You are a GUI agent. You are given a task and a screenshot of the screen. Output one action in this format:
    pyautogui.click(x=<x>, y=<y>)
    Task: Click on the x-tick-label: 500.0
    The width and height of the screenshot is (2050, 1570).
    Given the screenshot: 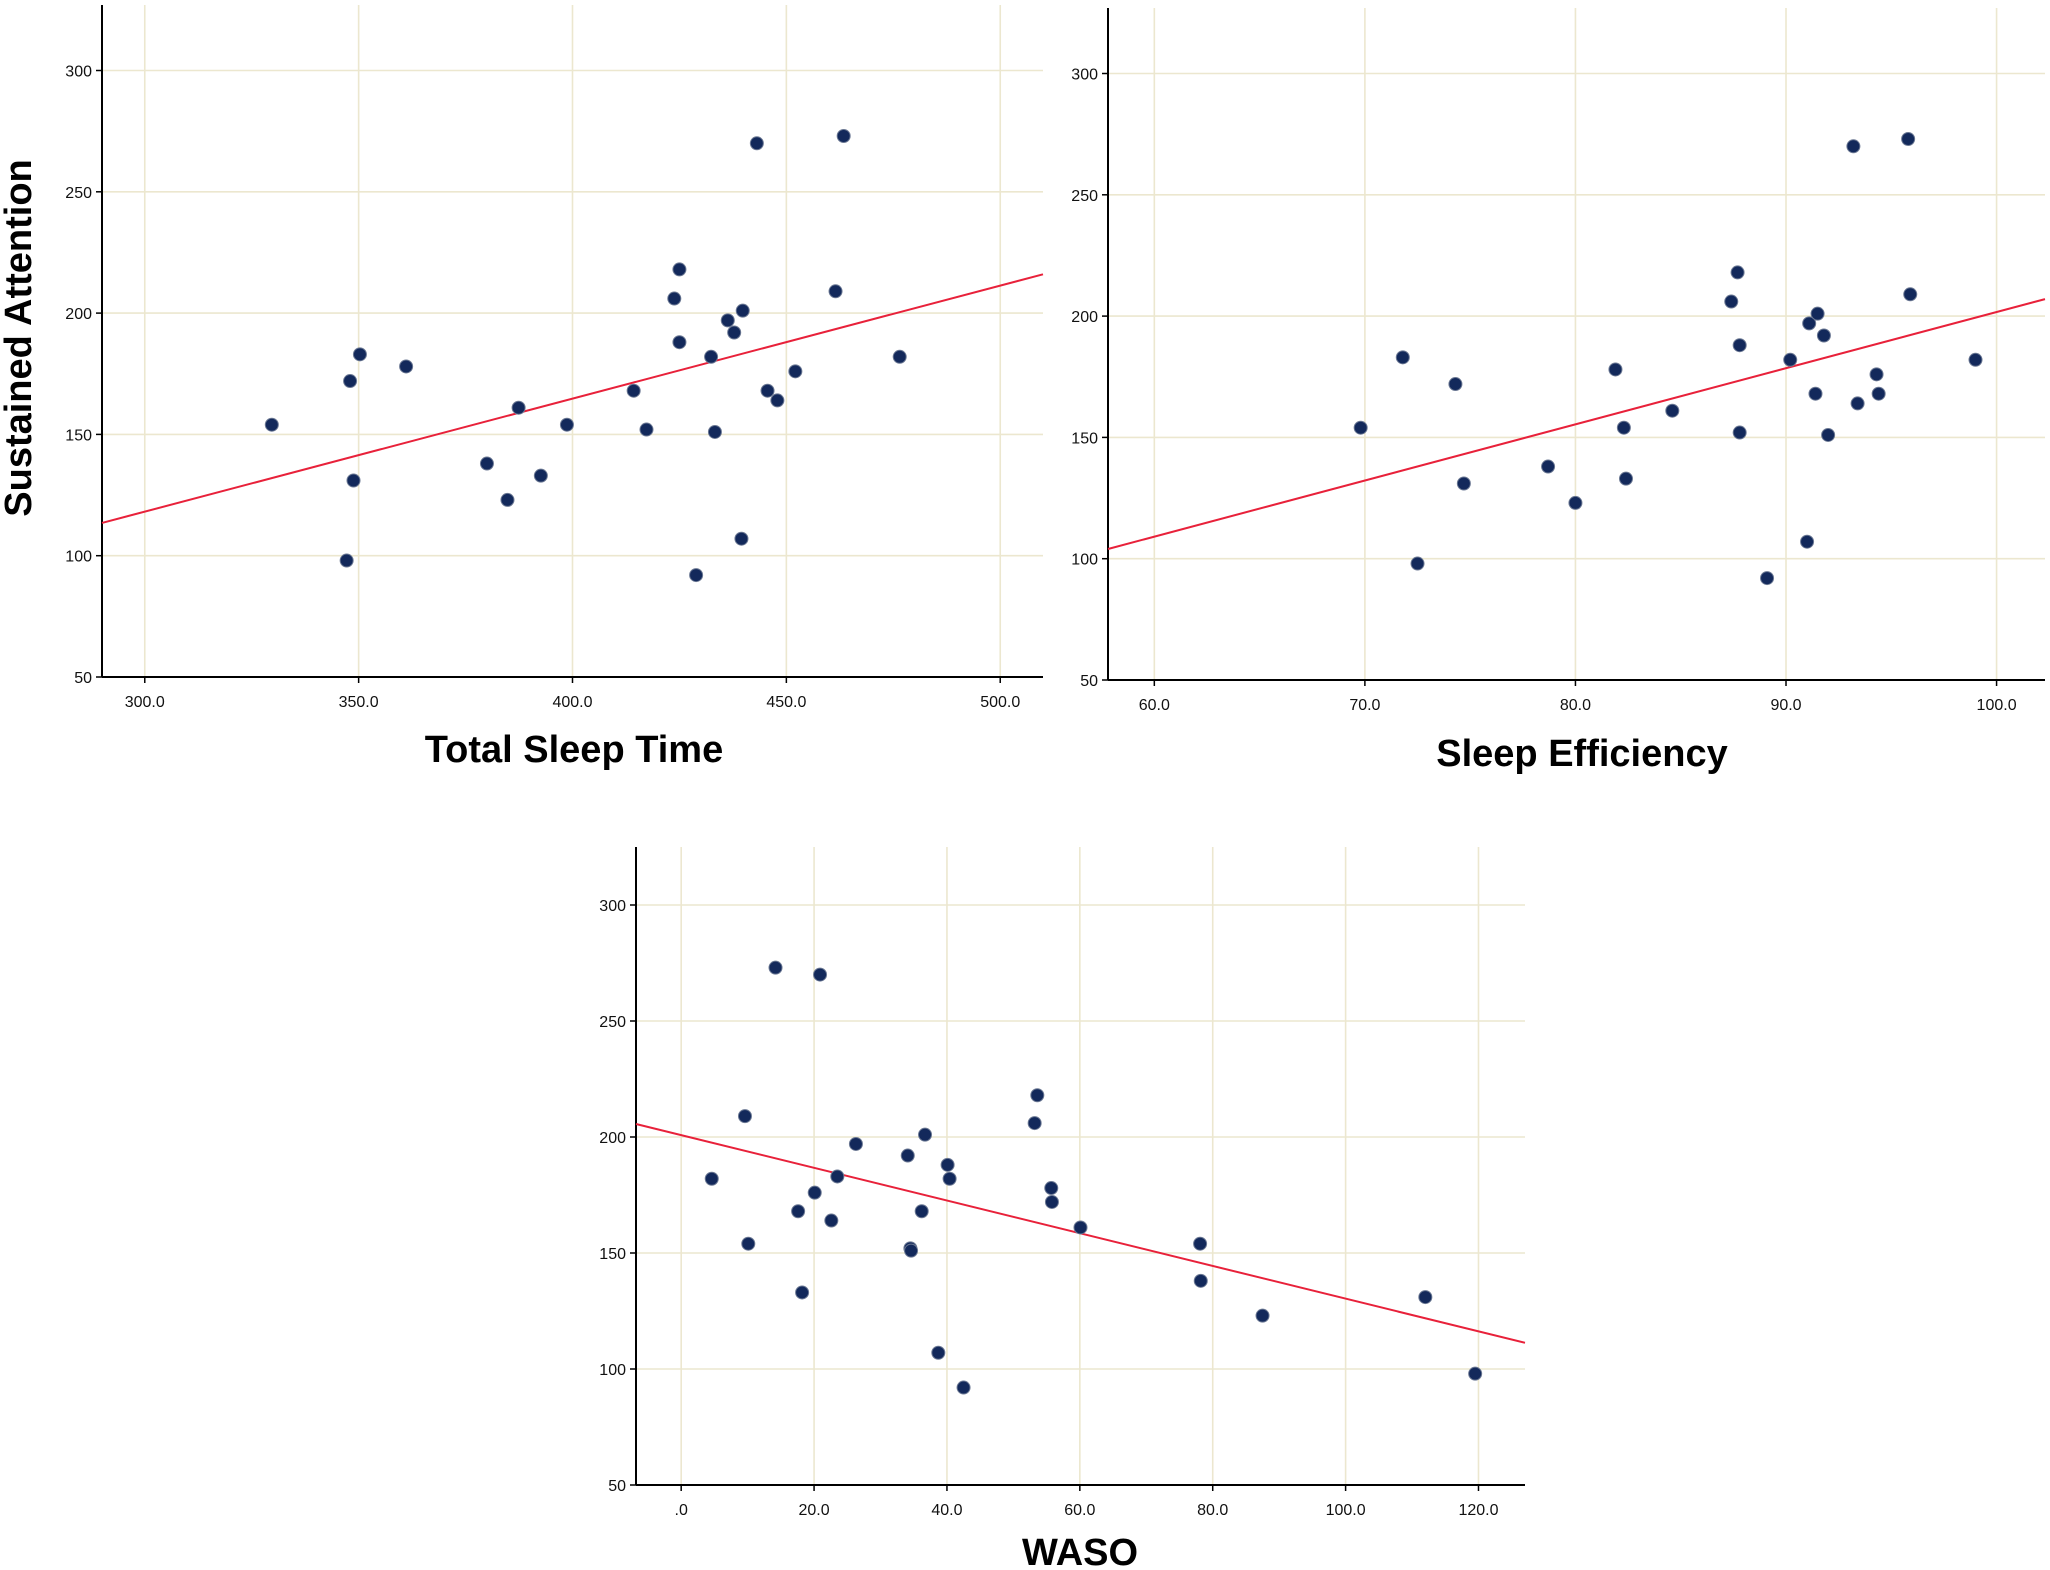 What is the action you would take?
    pyautogui.click(x=1000, y=702)
    